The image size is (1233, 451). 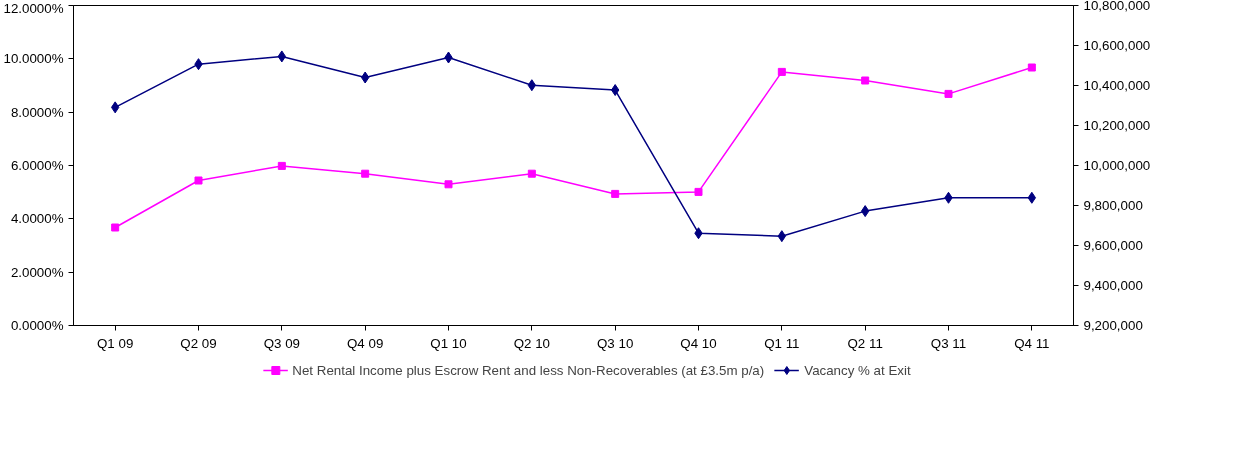 What do you see at coordinates (33, 8) in the screenshot?
I see `y-tick-label: 12.0000%` at bounding box center [33, 8].